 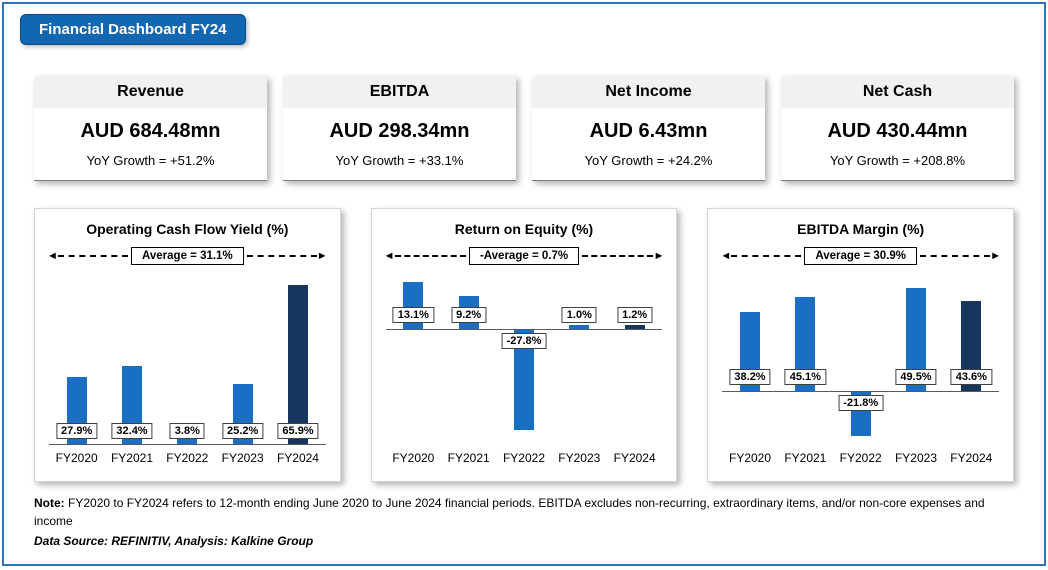 What do you see at coordinates (916, 377) in the screenshot?
I see `bar-value-label: 49.5%` at bounding box center [916, 377].